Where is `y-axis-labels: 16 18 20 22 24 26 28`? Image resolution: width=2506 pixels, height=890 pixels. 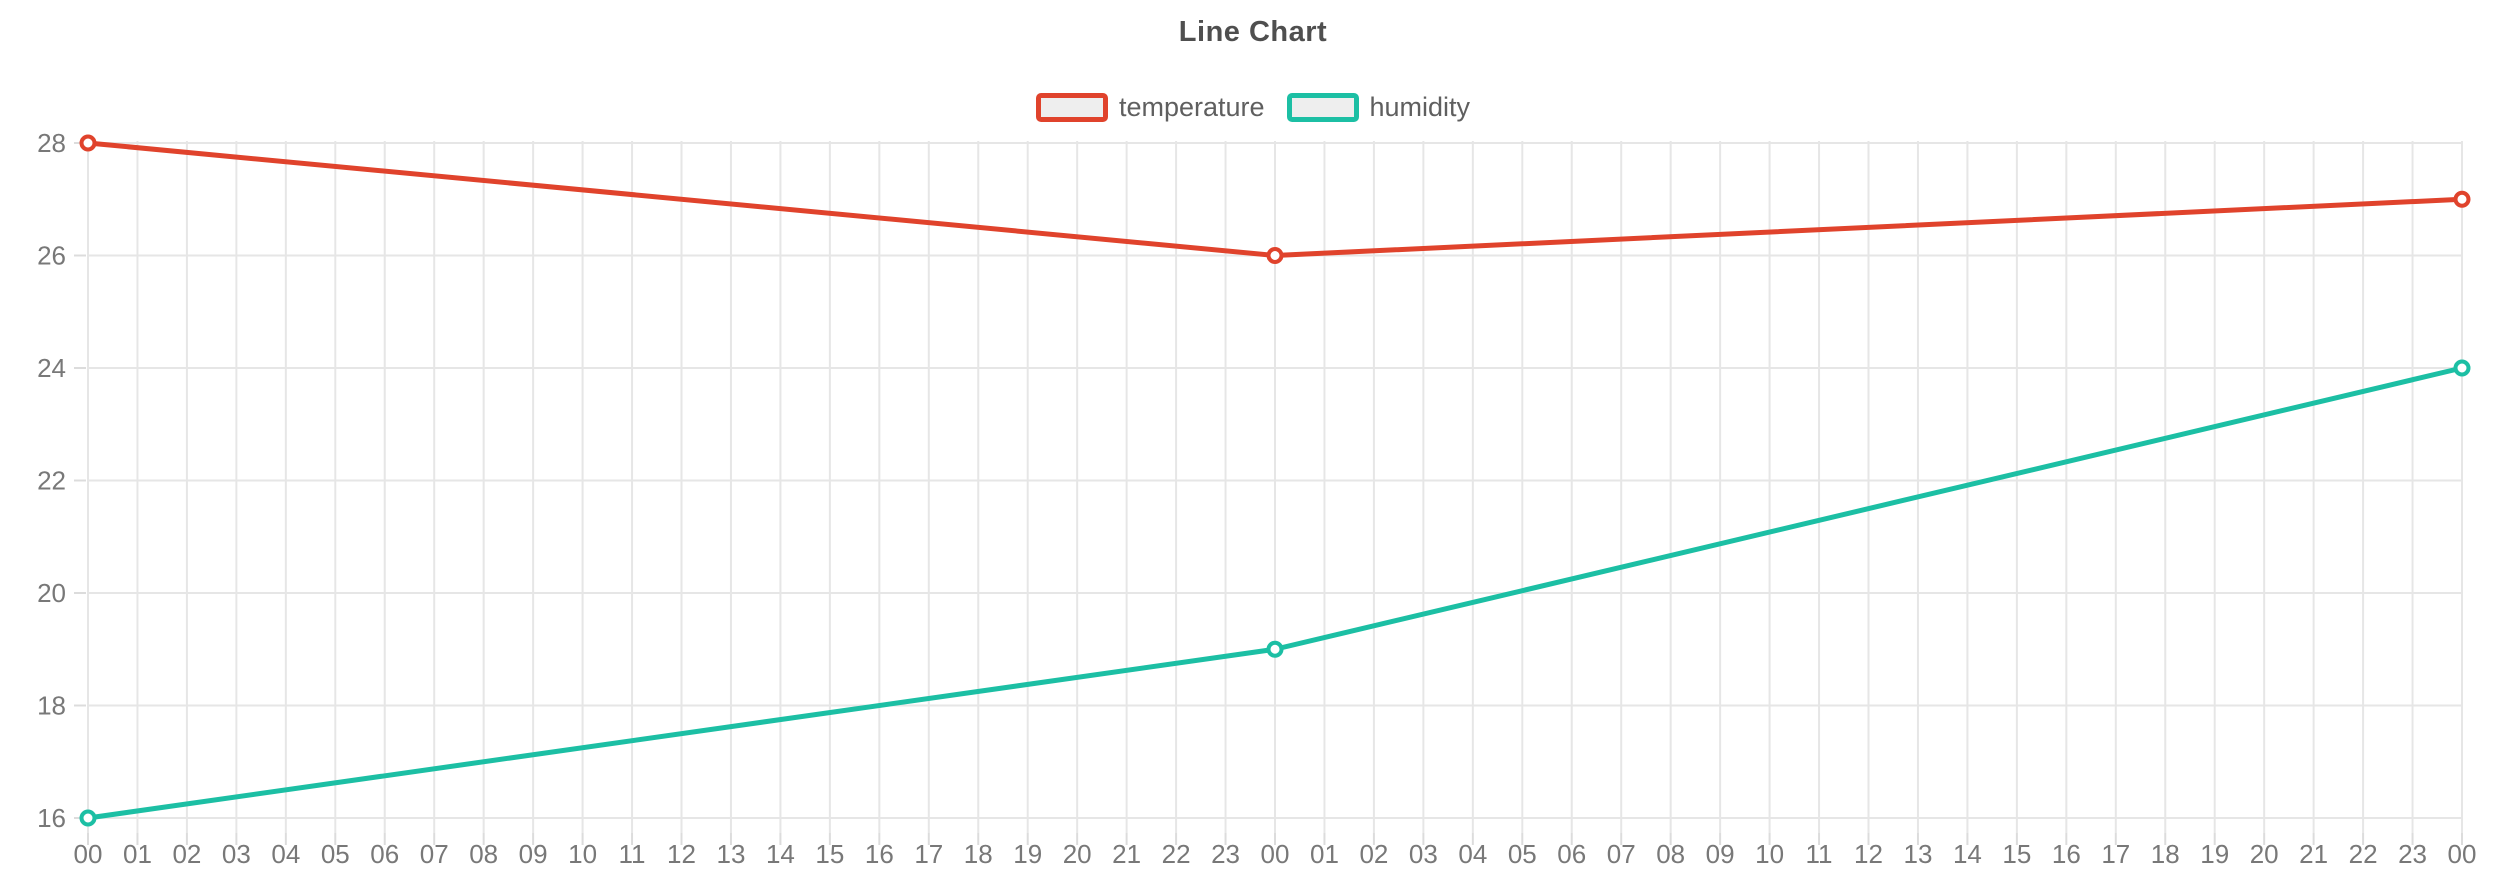
y-axis-labels: 16 18 20 22 24 26 28 is located at coordinates (51, 480).